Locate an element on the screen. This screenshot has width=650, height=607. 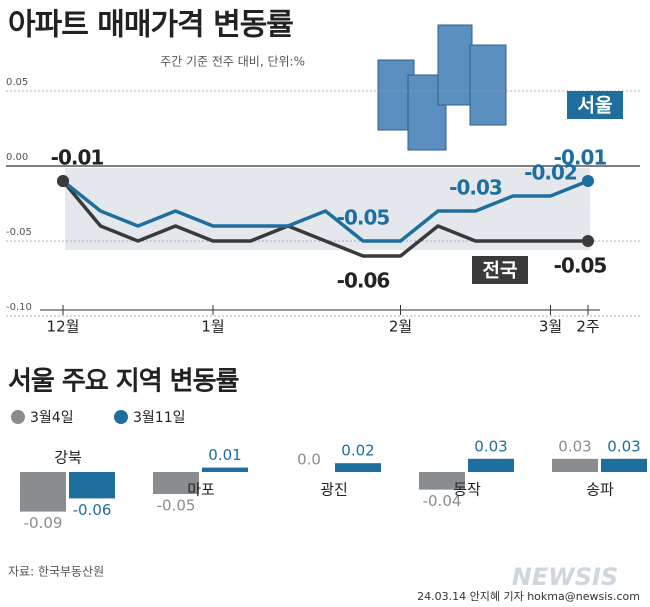
chart-subtitle: 주간 기준 전주 대비, 단위:% is located at coordinates (232, 62).